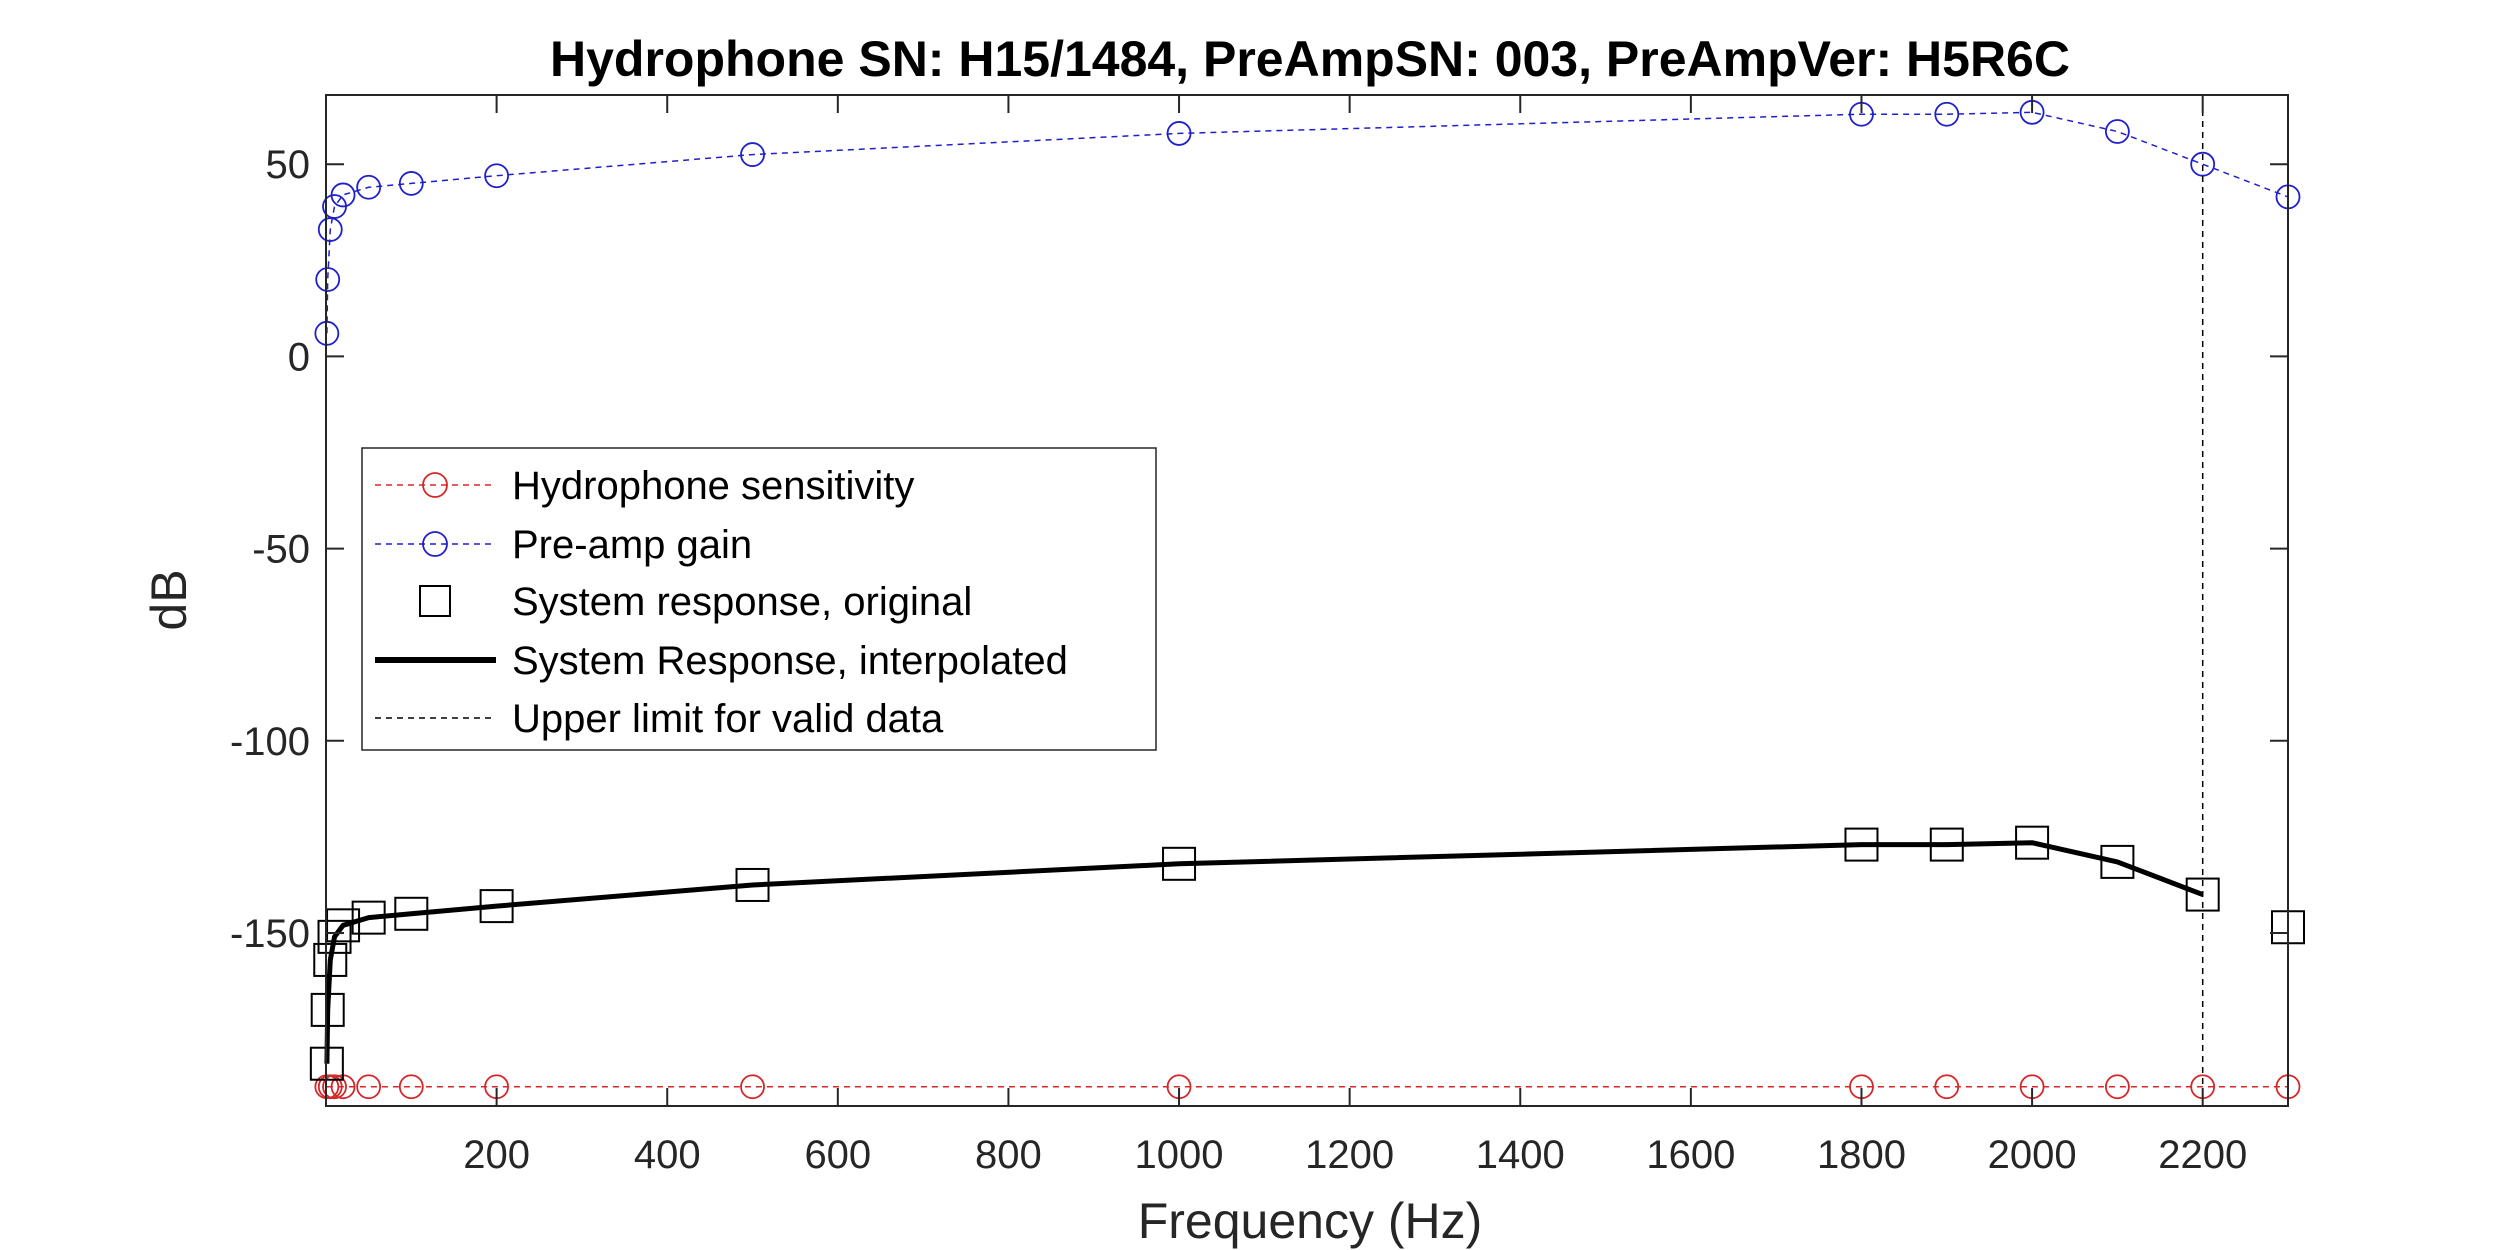 The image size is (2500, 1250). What do you see at coordinates (2202, 1155) in the screenshot?
I see `x-tick-label: 2200` at bounding box center [2202, 1155].